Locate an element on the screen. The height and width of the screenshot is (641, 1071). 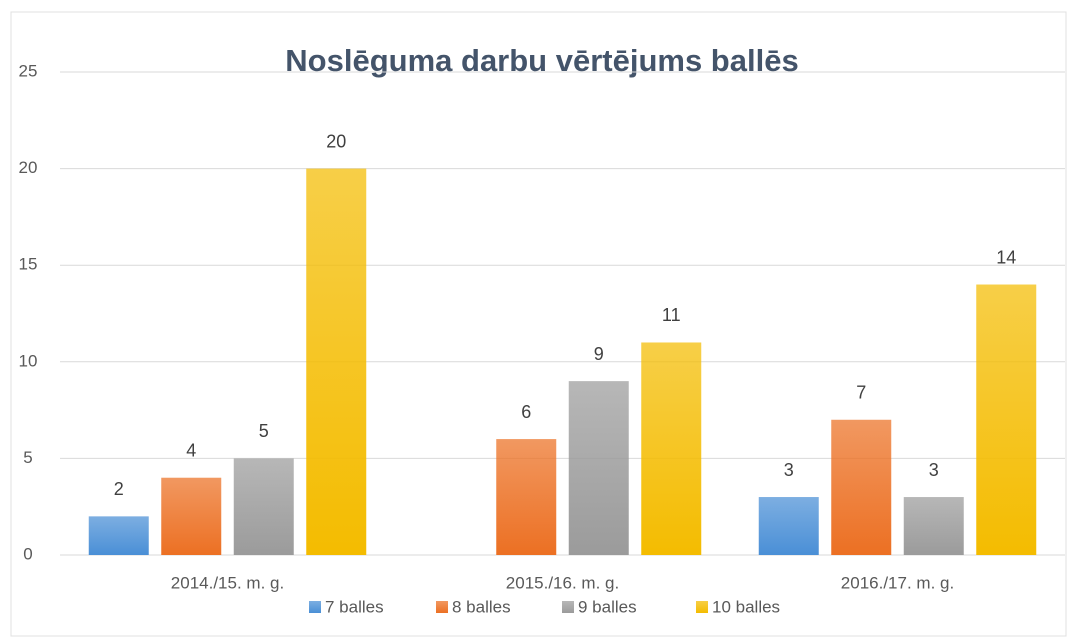
chart-title: Noslēguma darbu vērtējums ballēs is located at coordinates (541, 60).